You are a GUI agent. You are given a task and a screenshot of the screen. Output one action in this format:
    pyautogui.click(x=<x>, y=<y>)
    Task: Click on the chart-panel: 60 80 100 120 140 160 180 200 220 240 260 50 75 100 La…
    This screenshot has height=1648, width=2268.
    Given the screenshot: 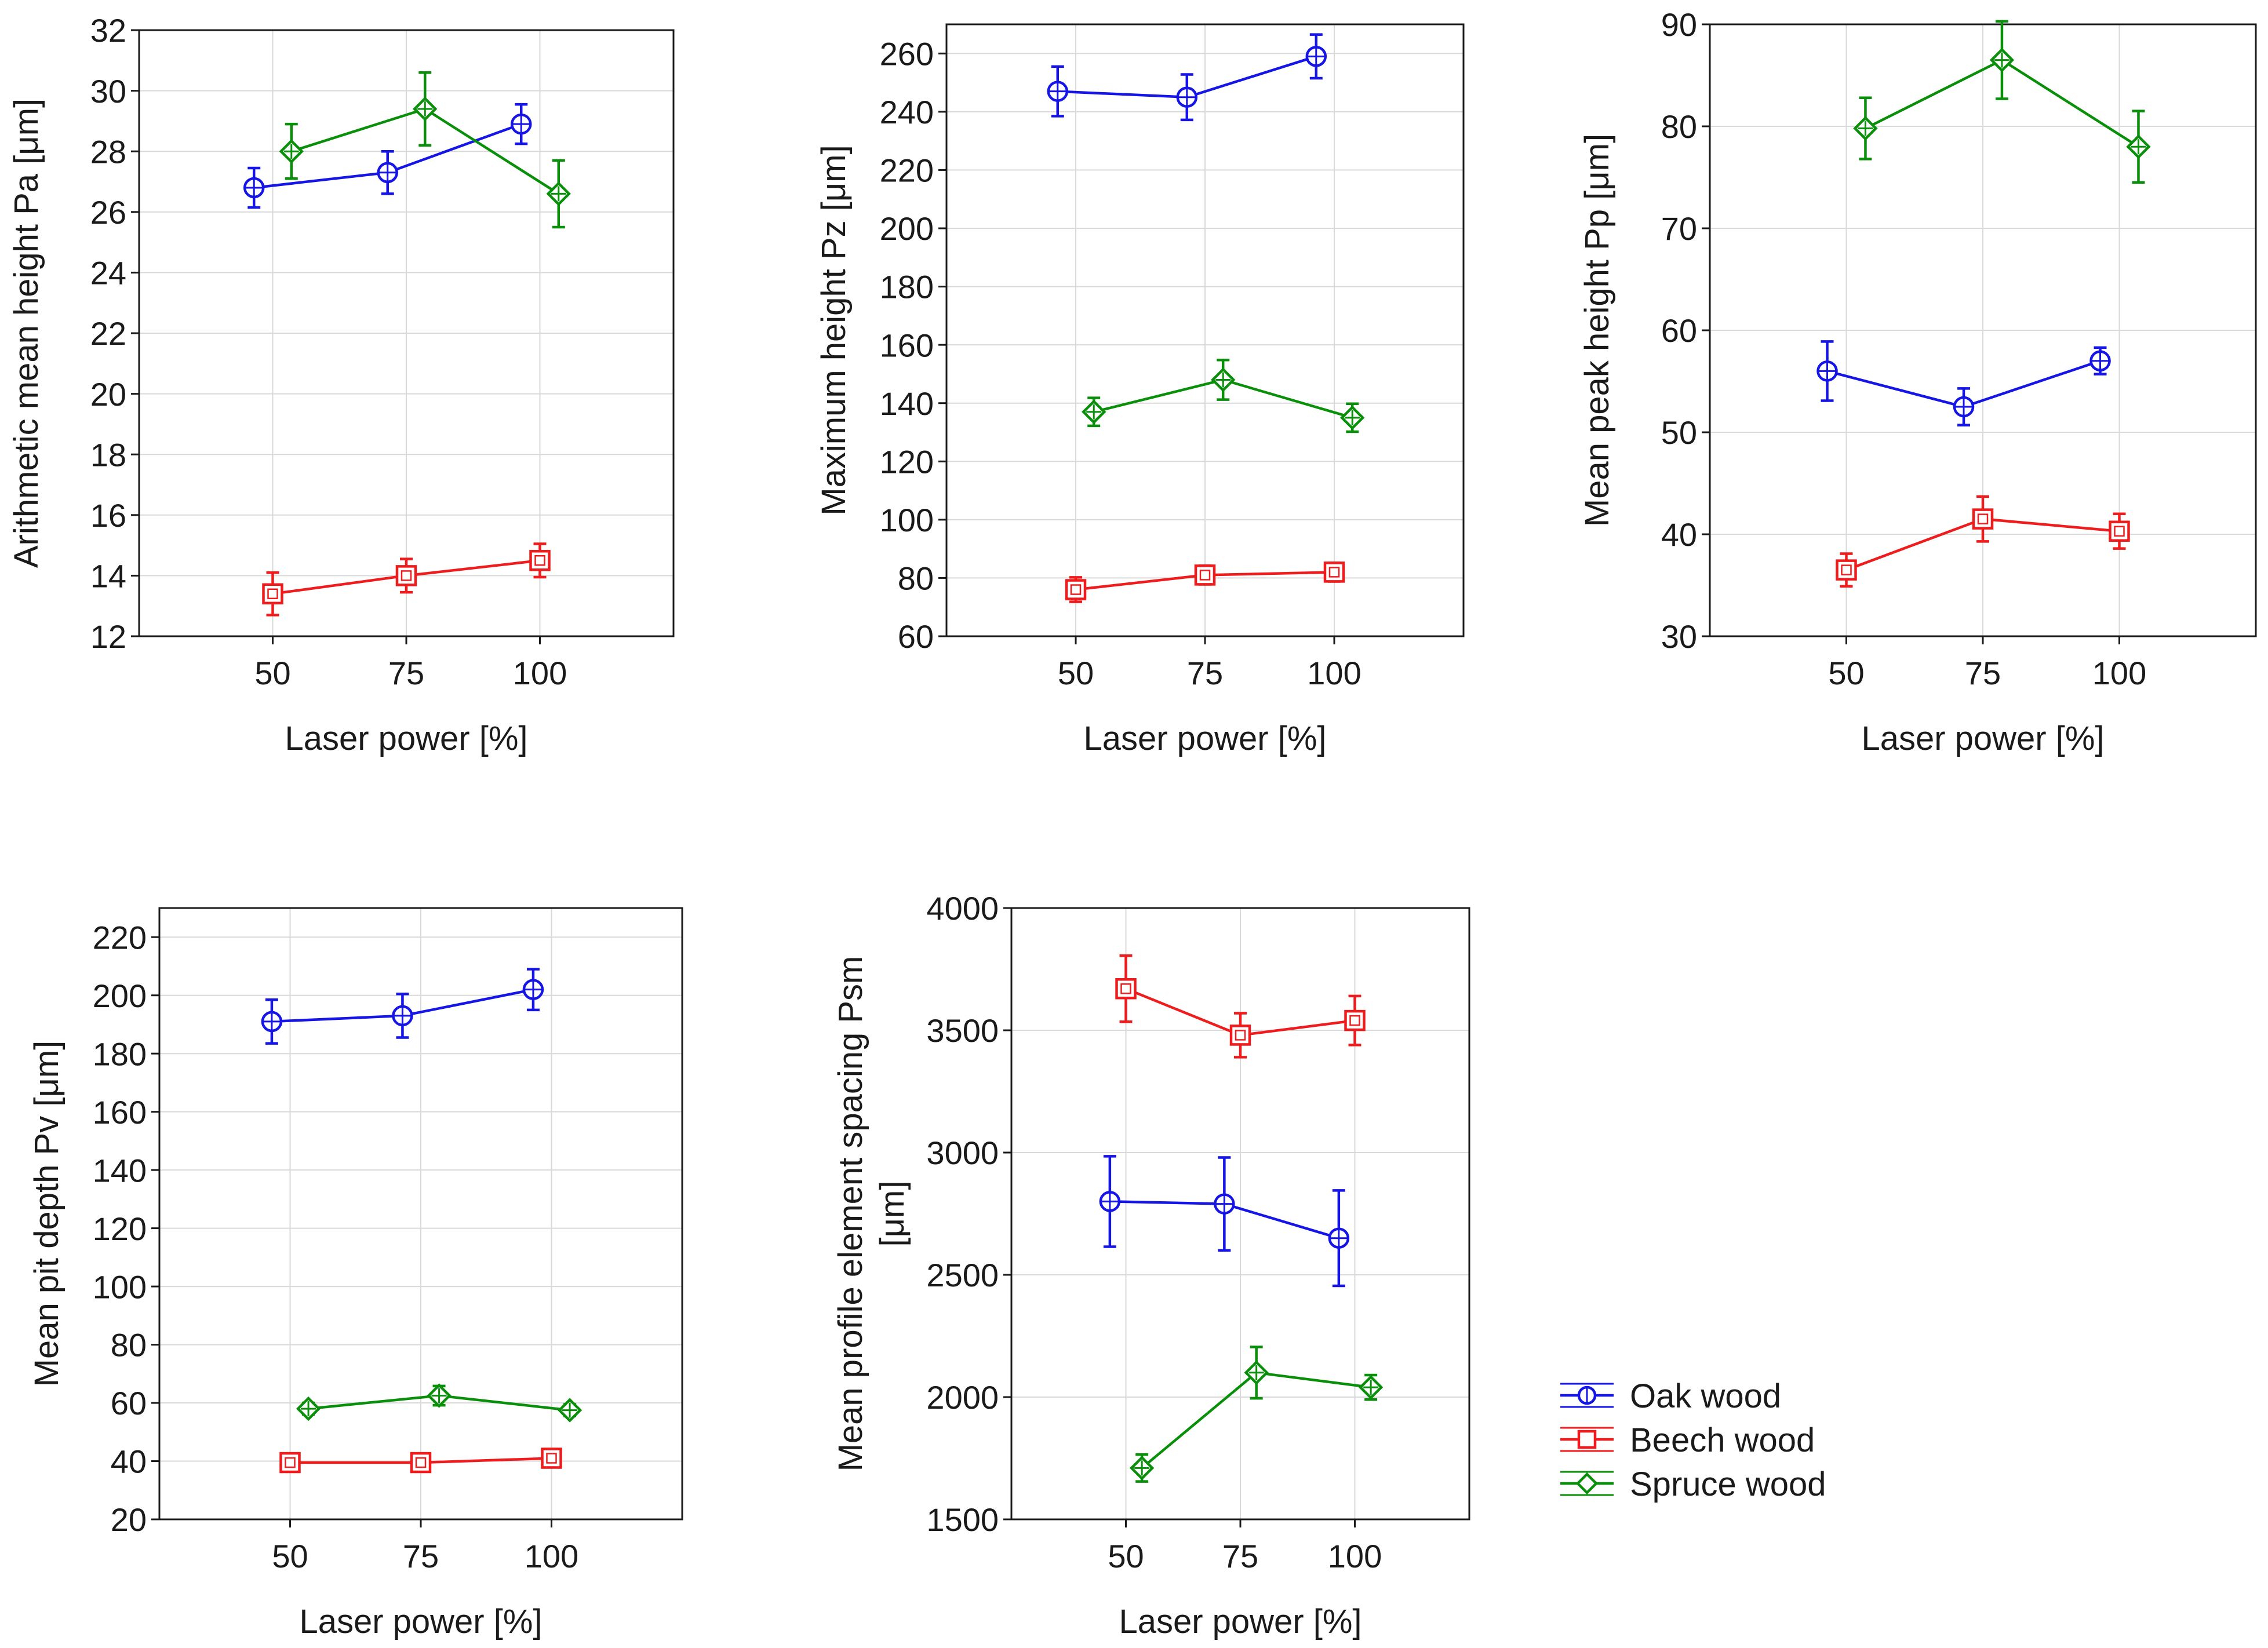 What is the action you would take?
    pyautogui.click(x=1140, y=390)
    